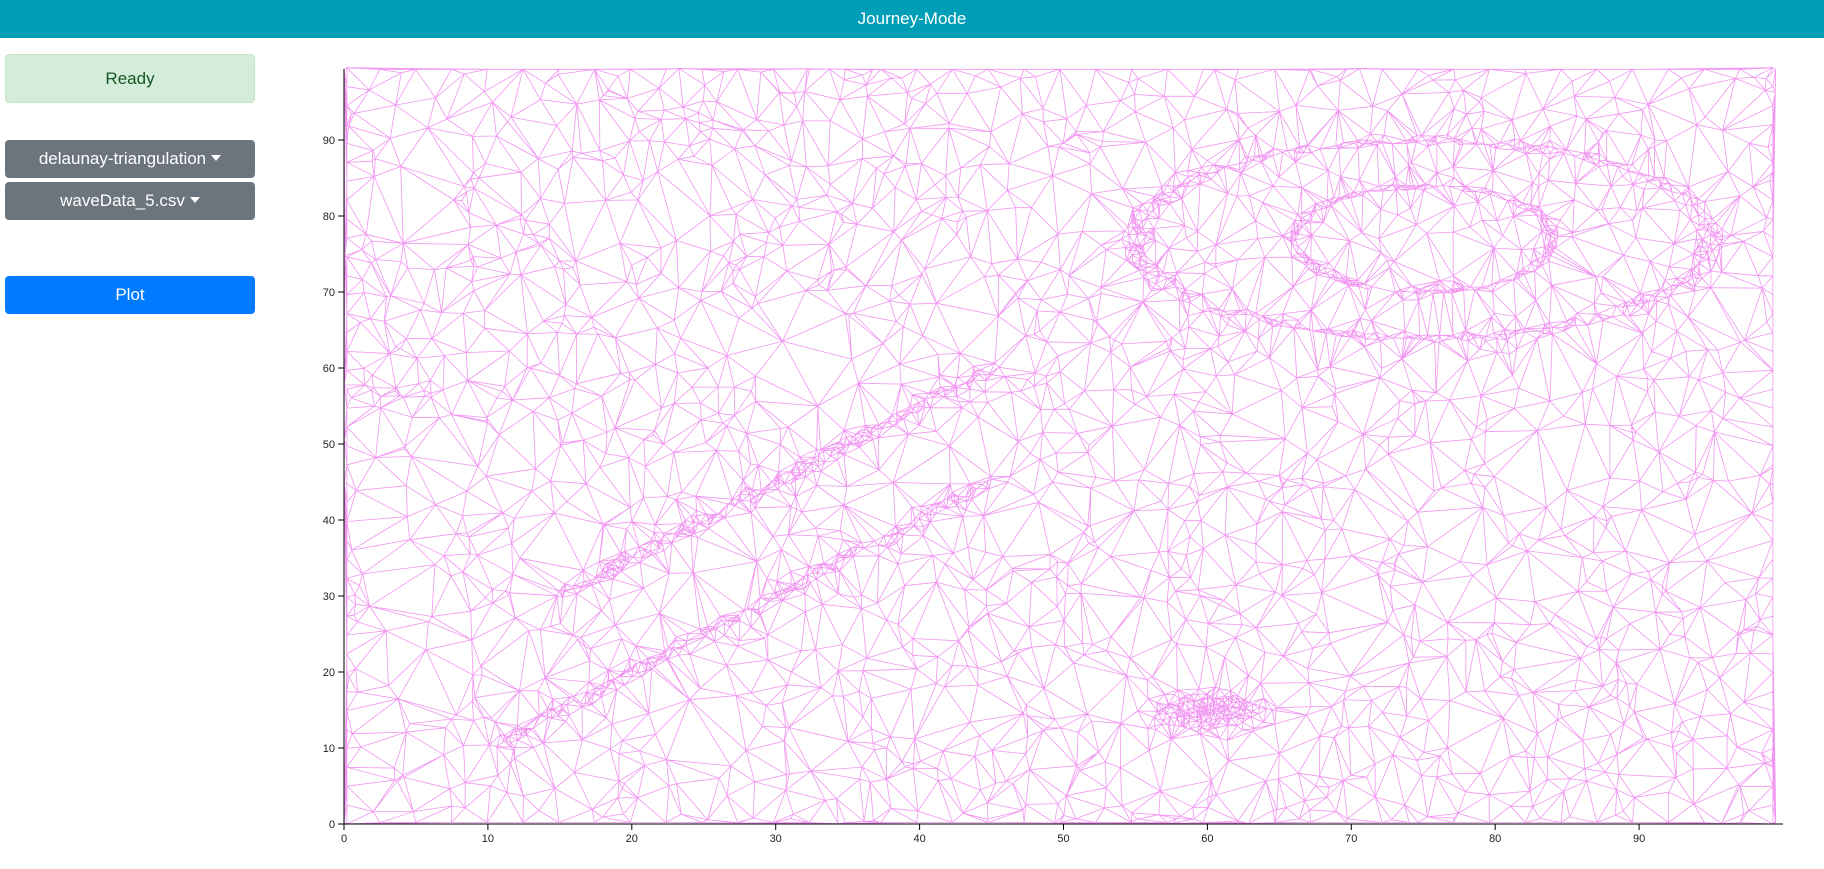 This screenshot has width=1824, height=869. Describe the element at coordinates (329, 217) in the screenshot. I see `y-tick-label: 80` at that location.